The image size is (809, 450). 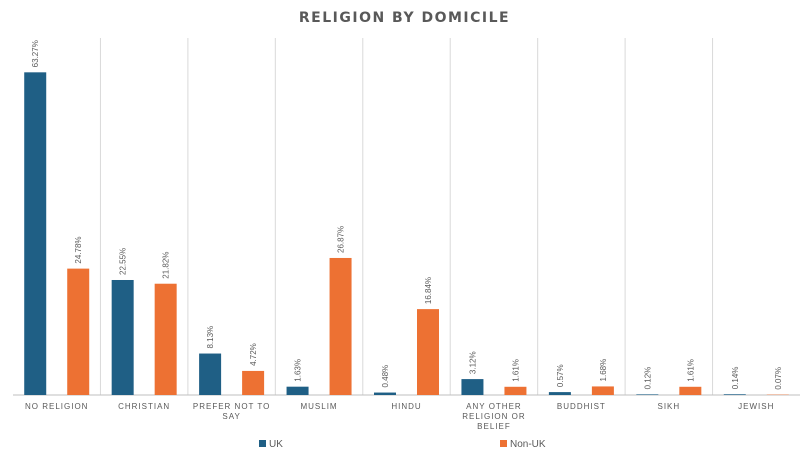 What do you see at coordinates (647, 394) in the screenshot?
I see `bar-uk-sikh` at bounding box center [647, 394].